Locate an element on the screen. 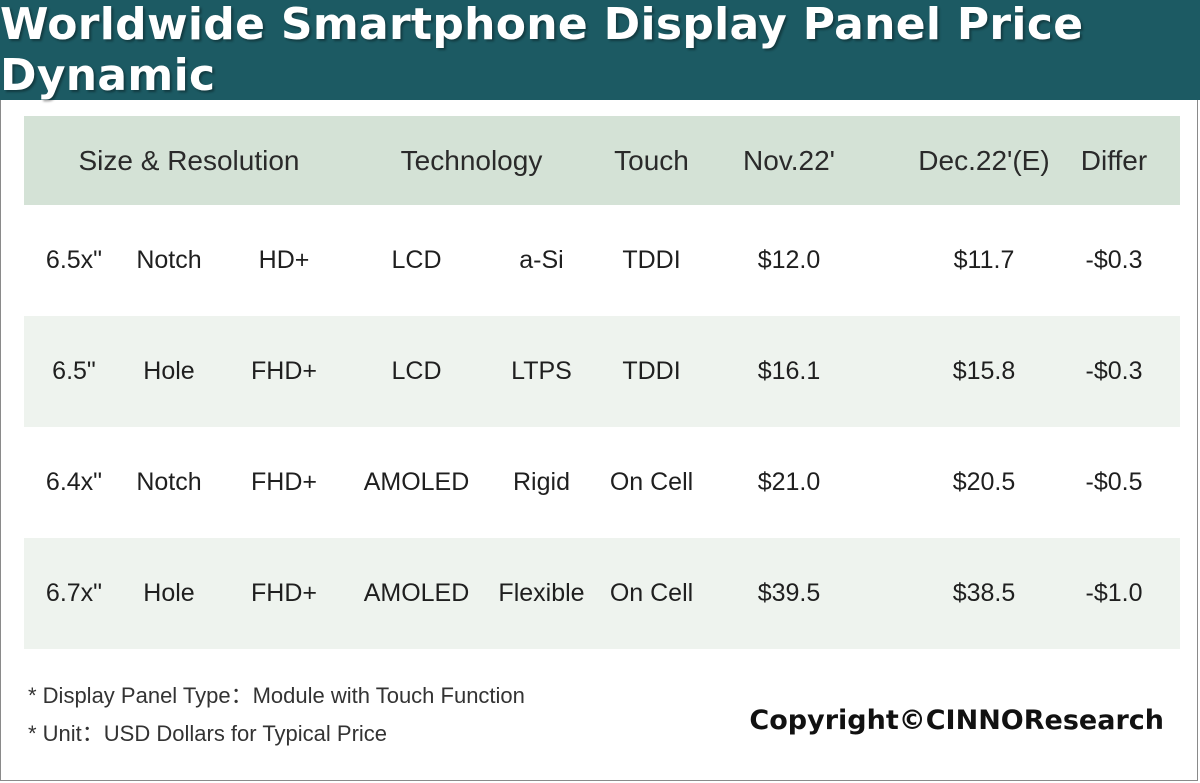 This screenshot has height=783, width=1200. cell-size: 6.5x" is located at coordinates (74, 260).